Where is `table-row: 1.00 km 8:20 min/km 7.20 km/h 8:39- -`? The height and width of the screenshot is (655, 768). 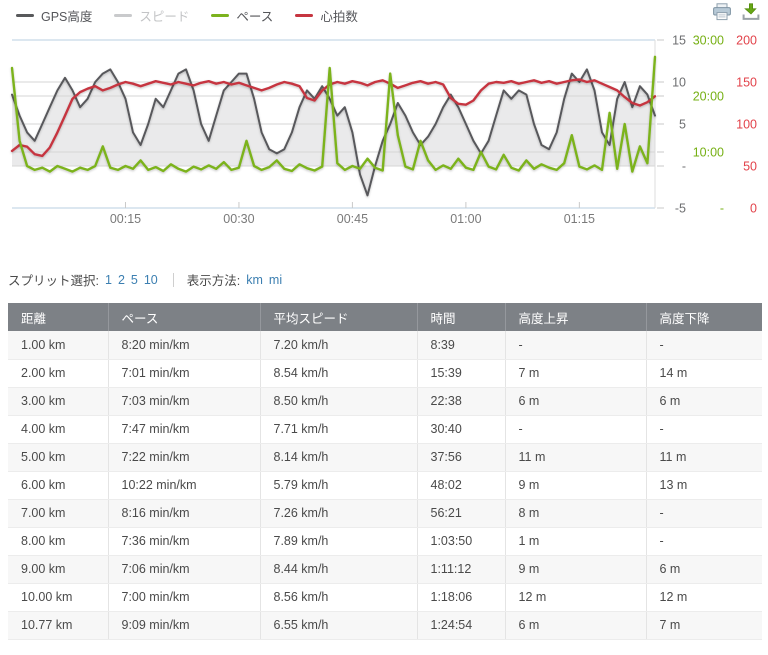
table-row: 1.00 km 8:20 min/km 7.20 km/h 8:39- - is located at coordinates (385, 345).